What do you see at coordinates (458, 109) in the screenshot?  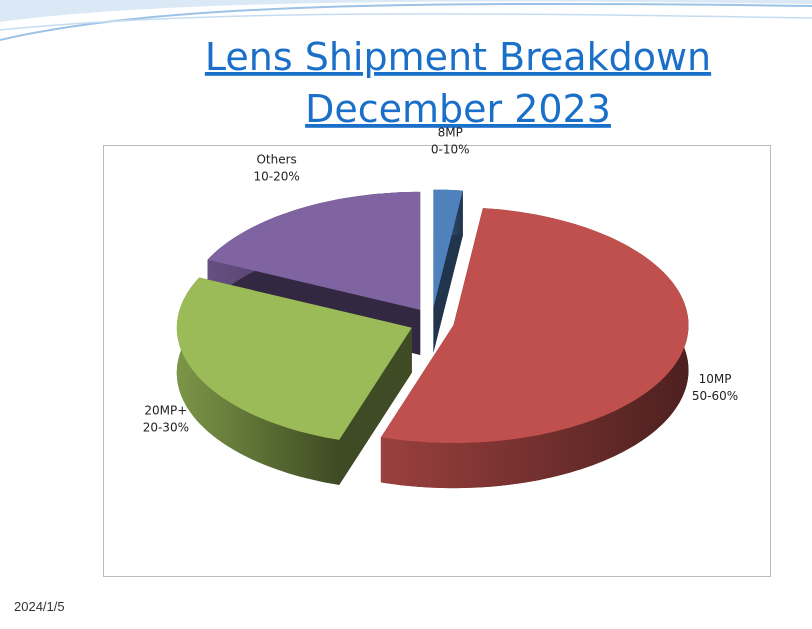 I see `slide-title: December 2023` at bounding box center [458, 109].